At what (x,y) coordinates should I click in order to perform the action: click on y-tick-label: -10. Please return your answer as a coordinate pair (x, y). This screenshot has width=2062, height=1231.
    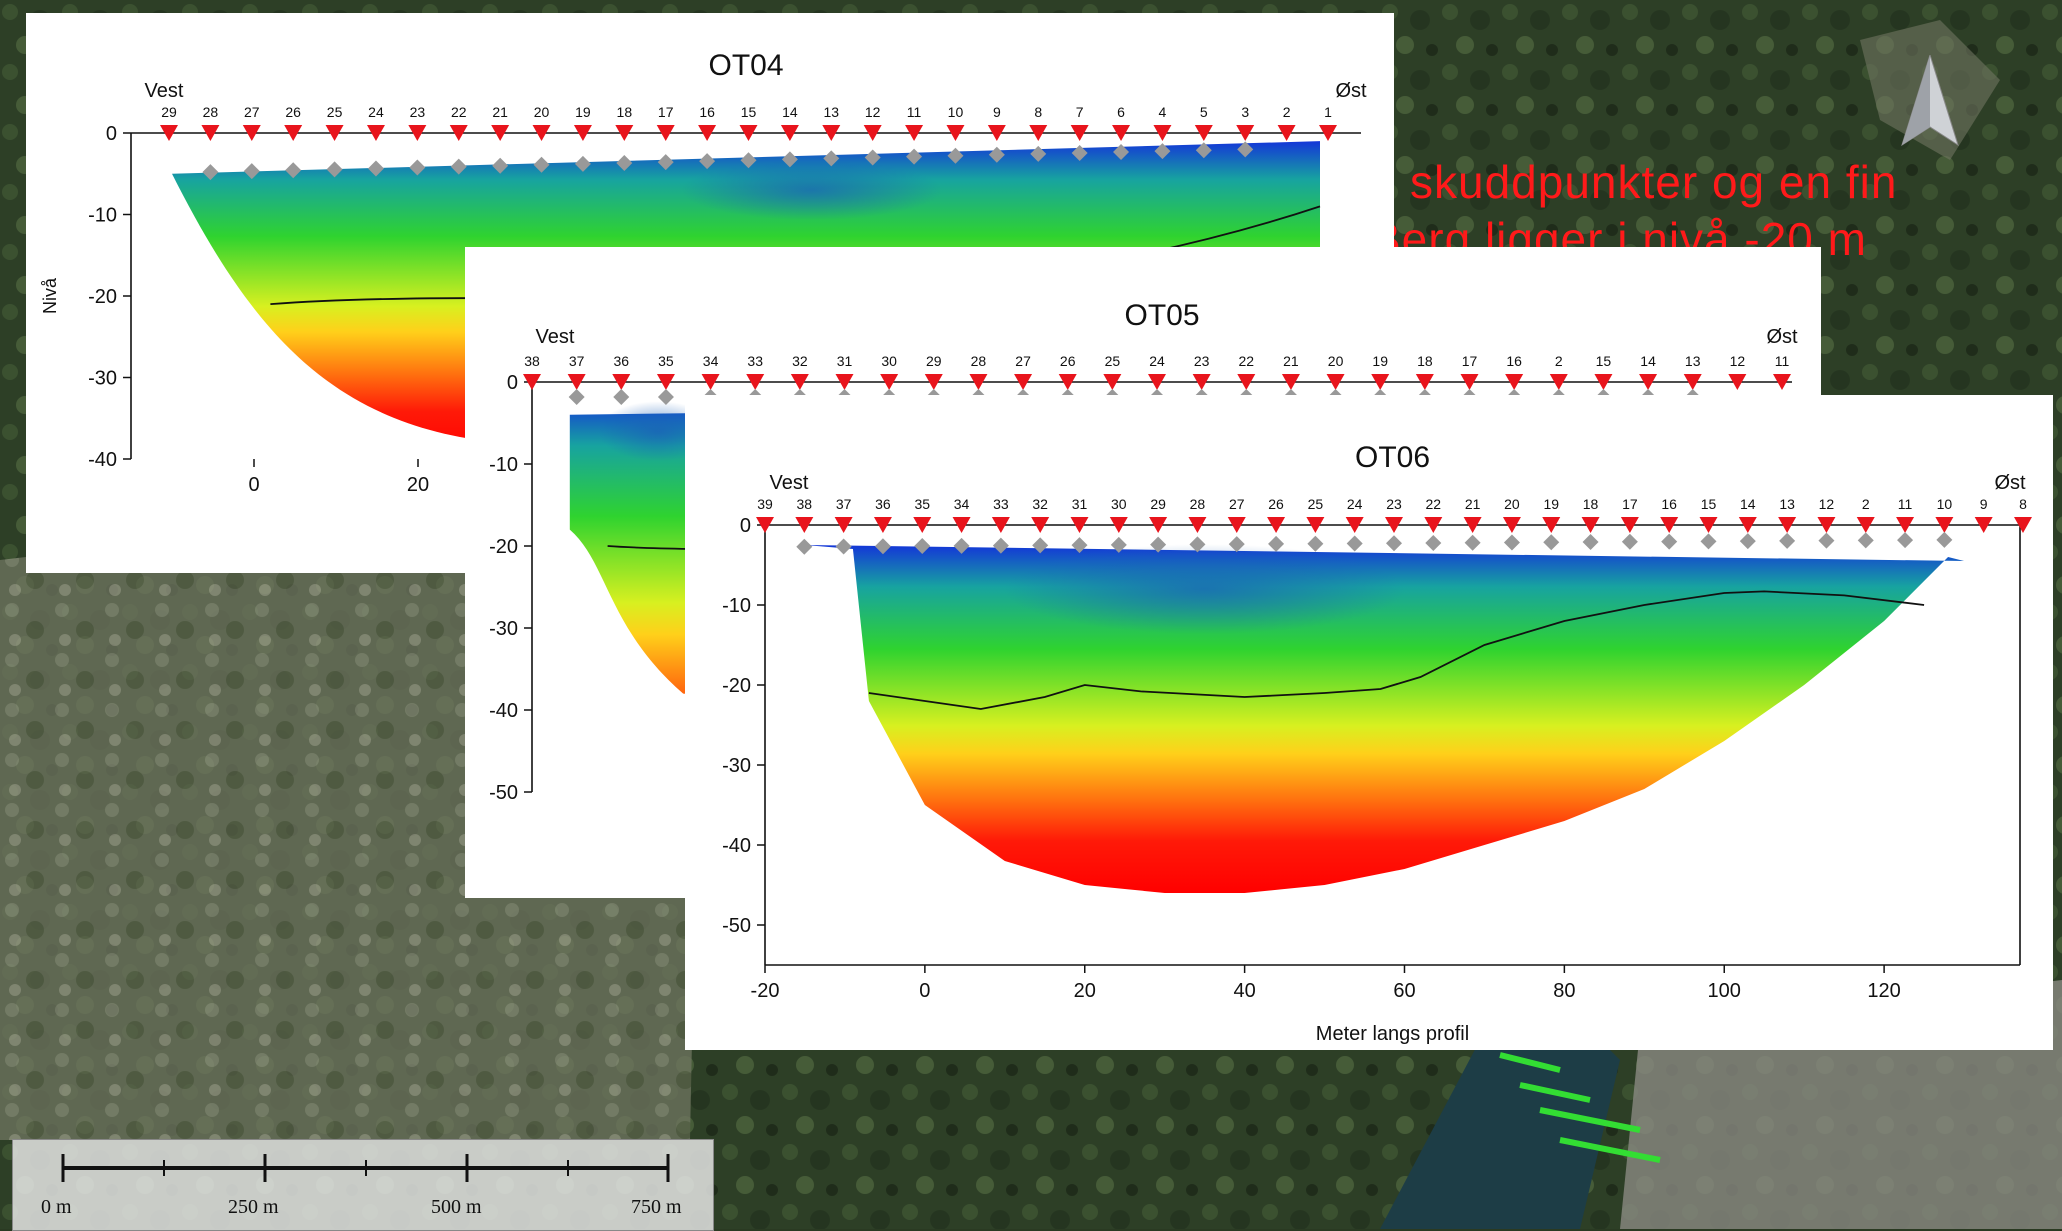
    Looking at the image, I should click on (102, 216).